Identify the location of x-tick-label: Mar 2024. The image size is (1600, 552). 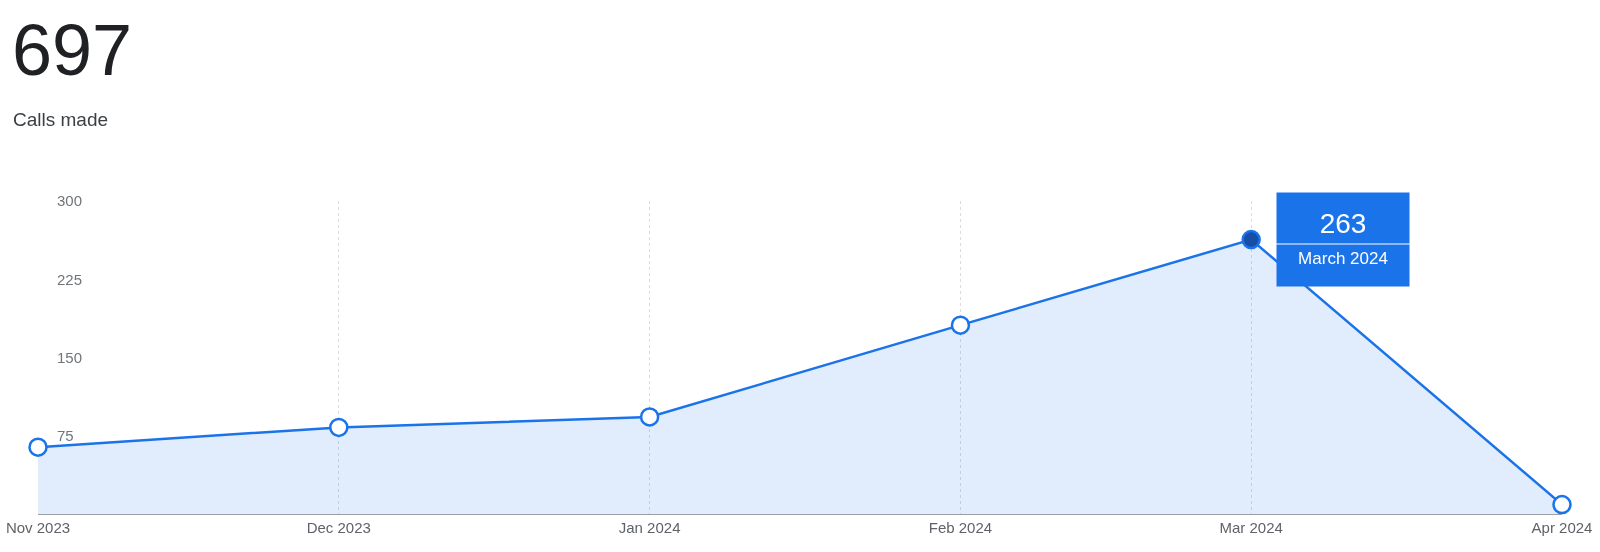
(1251, 527).